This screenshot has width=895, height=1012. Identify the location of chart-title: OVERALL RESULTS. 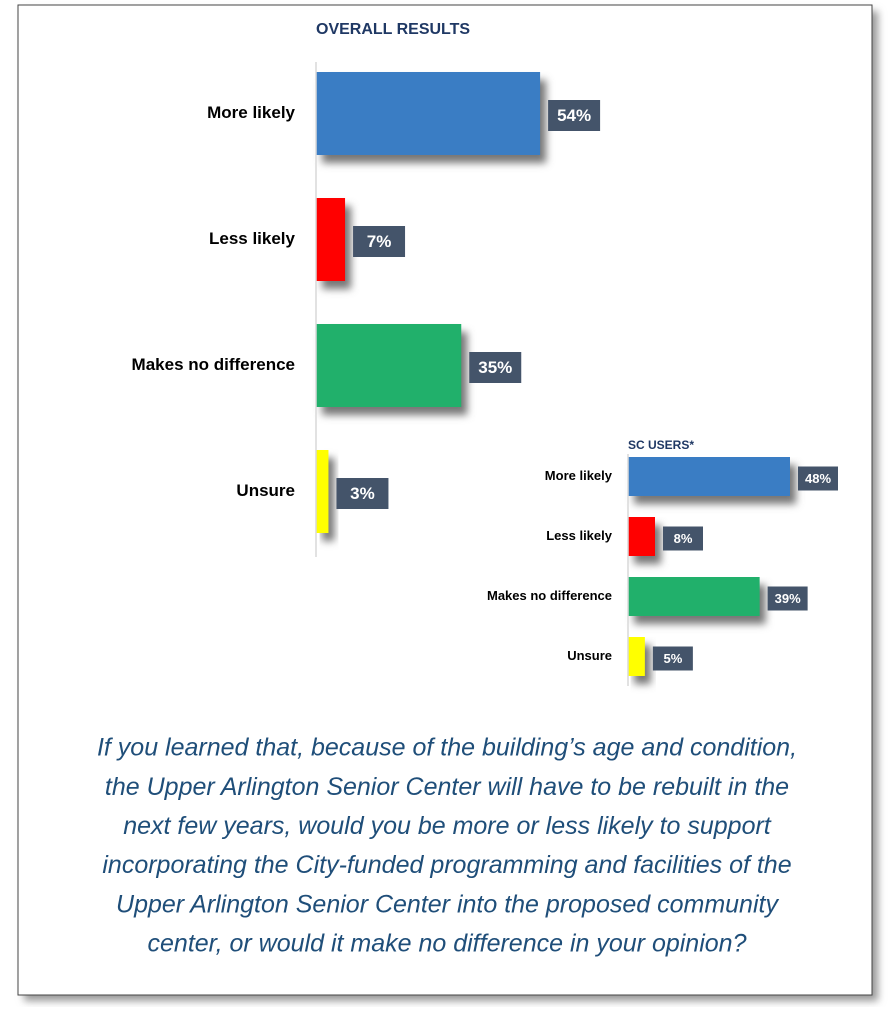
(393, 29).